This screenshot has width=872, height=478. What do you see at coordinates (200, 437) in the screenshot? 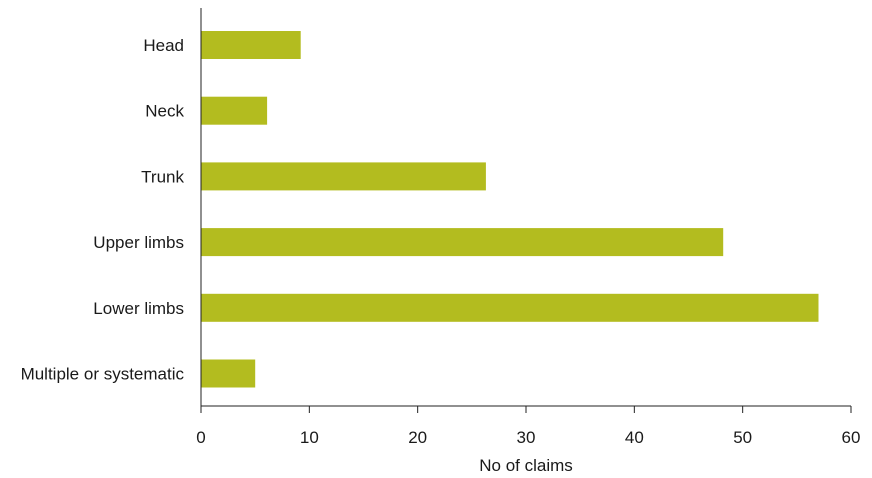
I see `x-tick-label: 0` at bounding box center [200, 437].